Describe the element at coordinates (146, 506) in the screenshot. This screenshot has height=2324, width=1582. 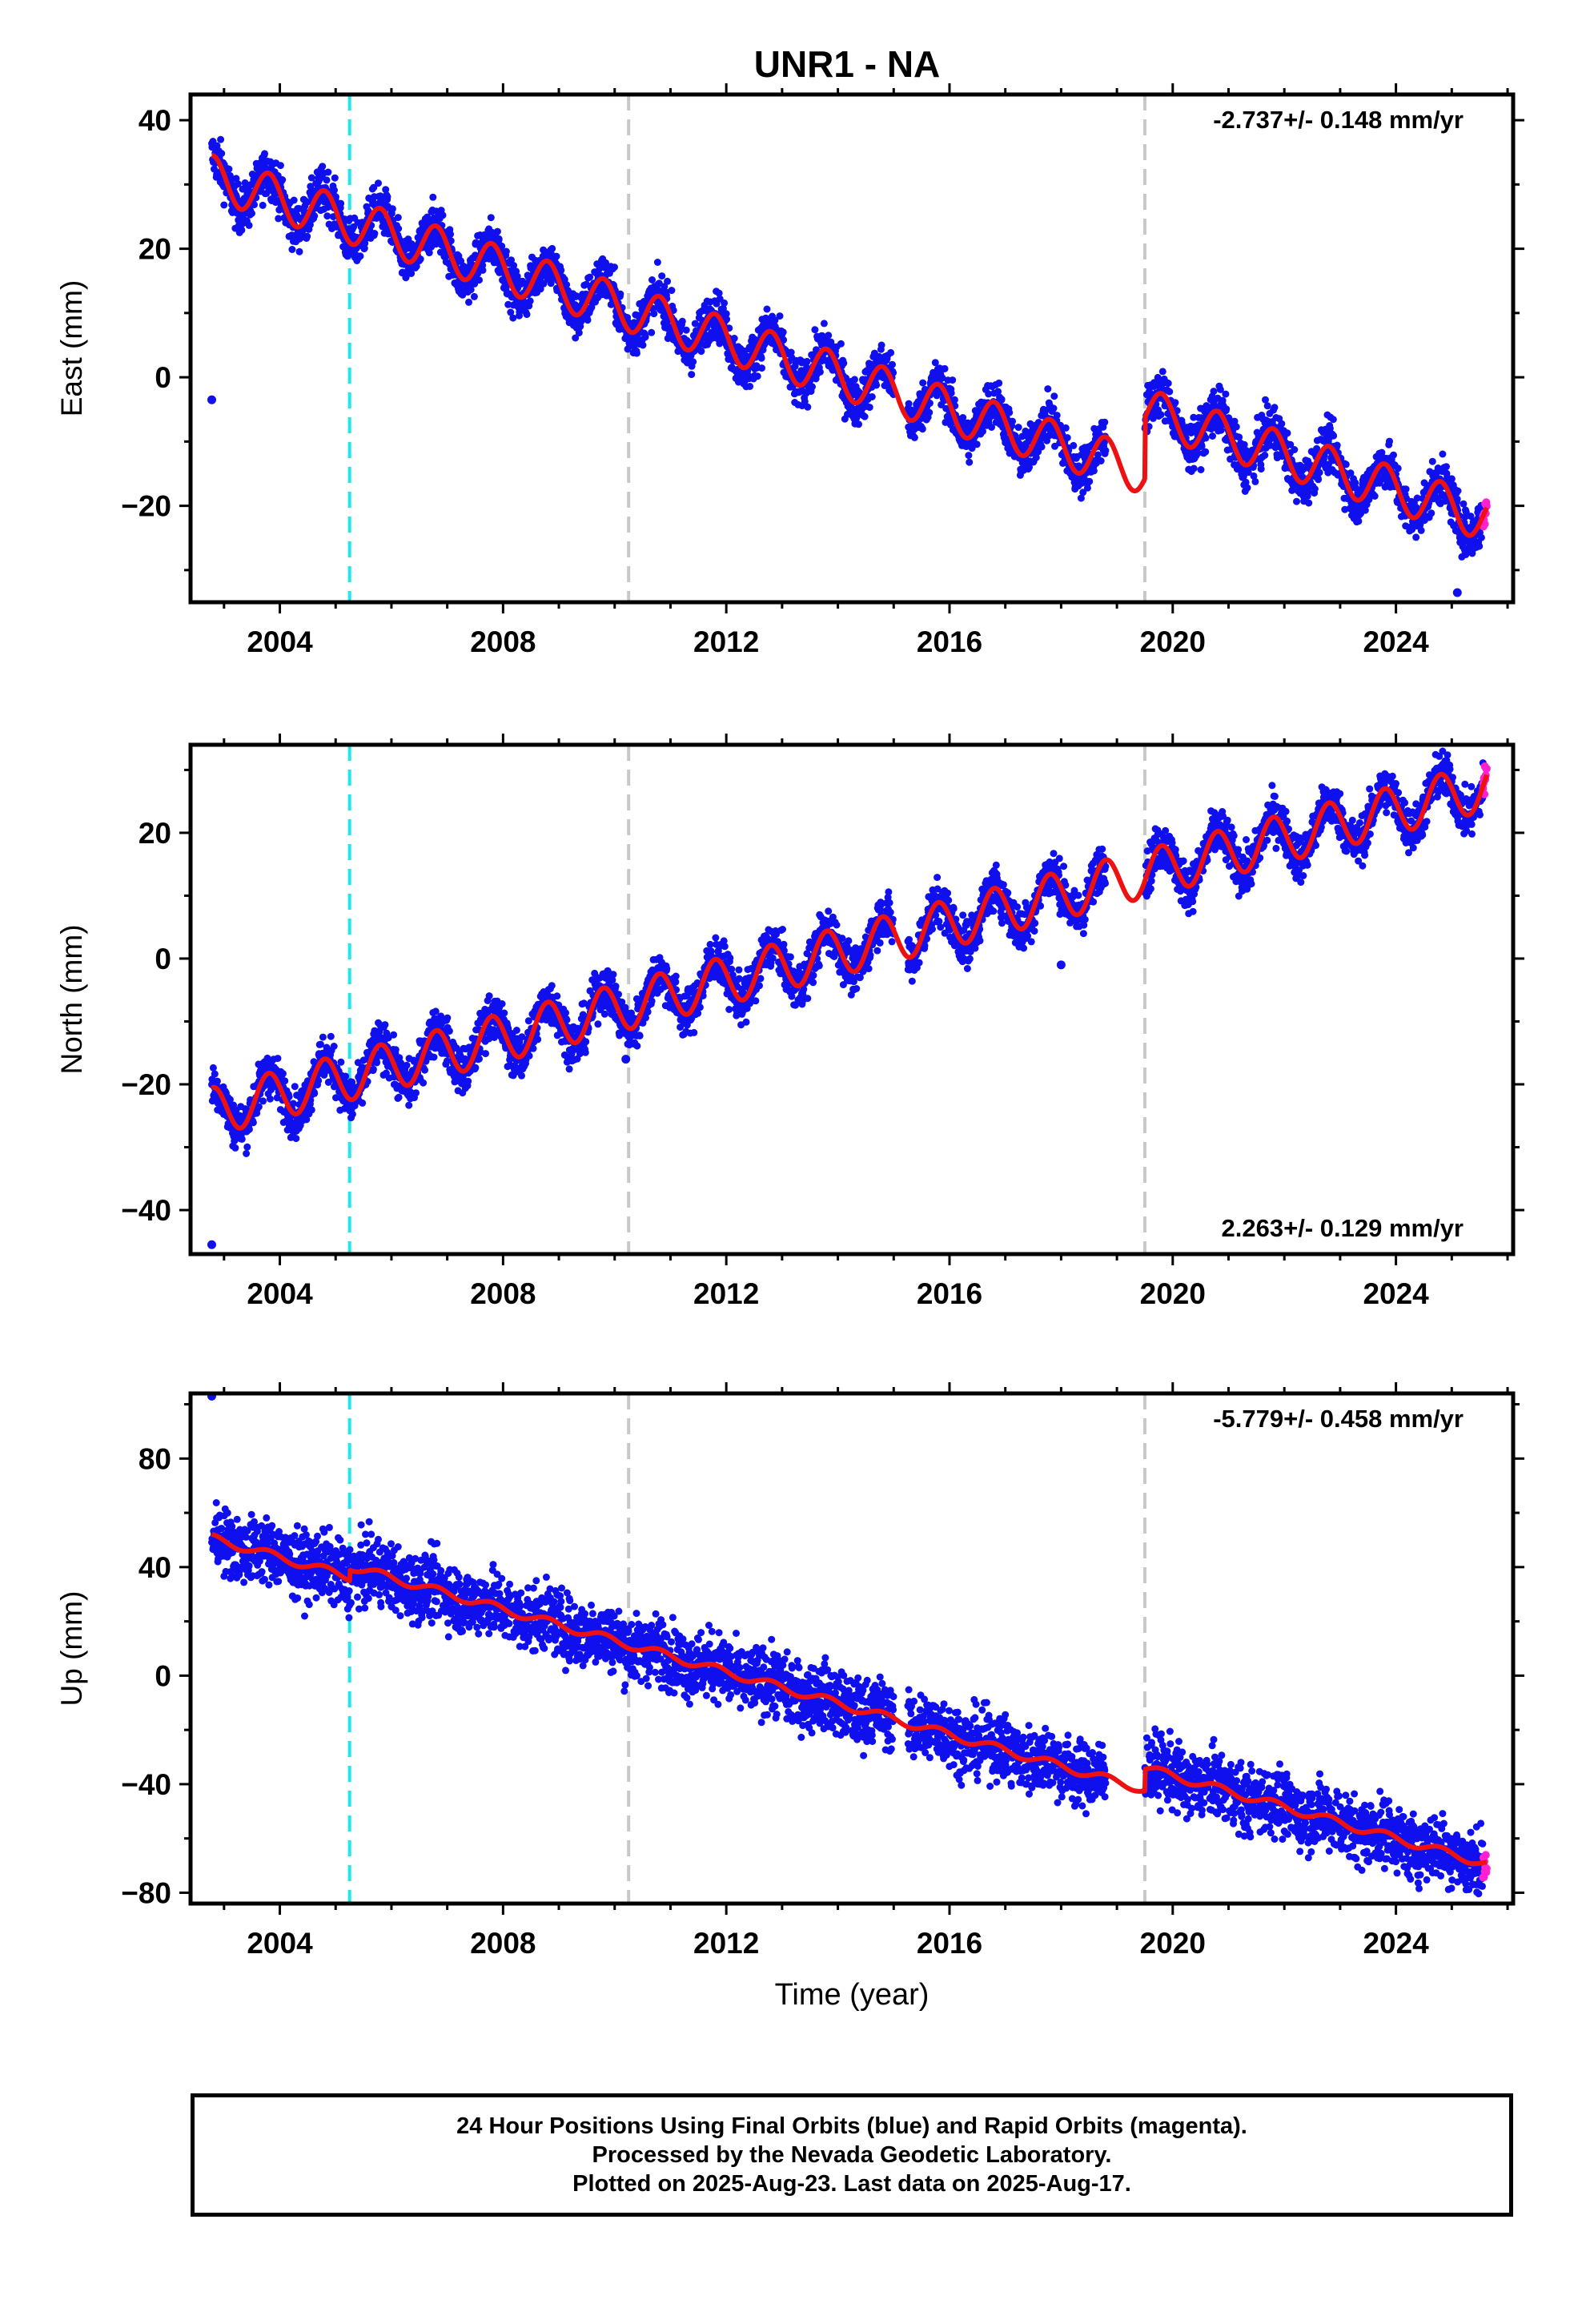
I see `y-tick-label: −20` at that location.